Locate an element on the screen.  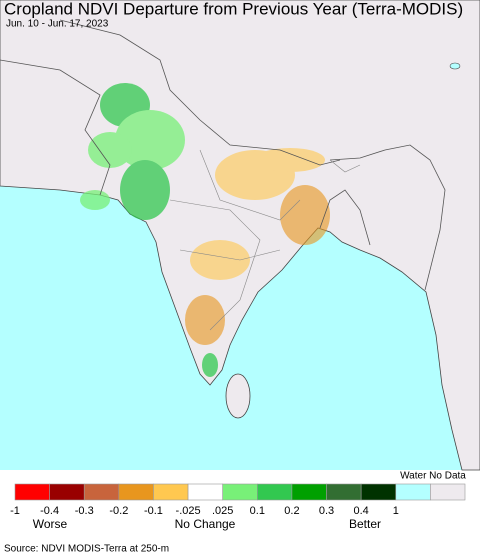
legend-tick-label: 0.1 is located at coordinates (257, 511).